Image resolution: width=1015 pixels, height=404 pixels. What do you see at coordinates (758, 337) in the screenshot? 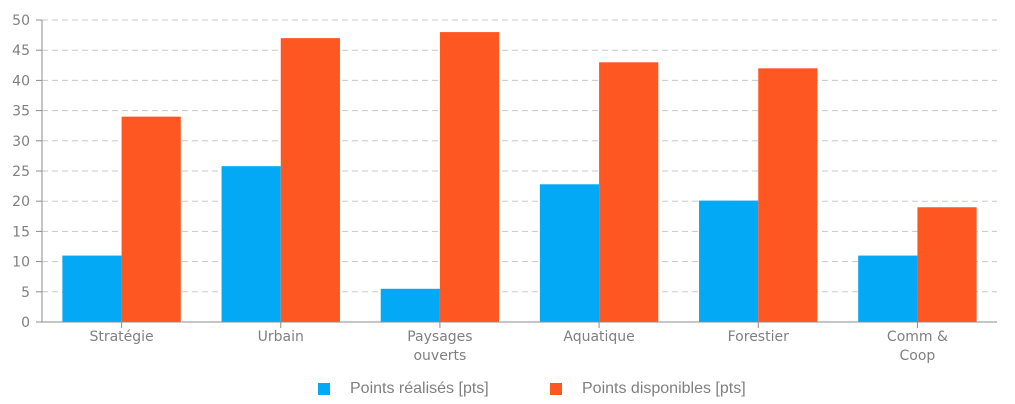
I see `x-tick-label: Forestier` at bounding box center [758, 337].